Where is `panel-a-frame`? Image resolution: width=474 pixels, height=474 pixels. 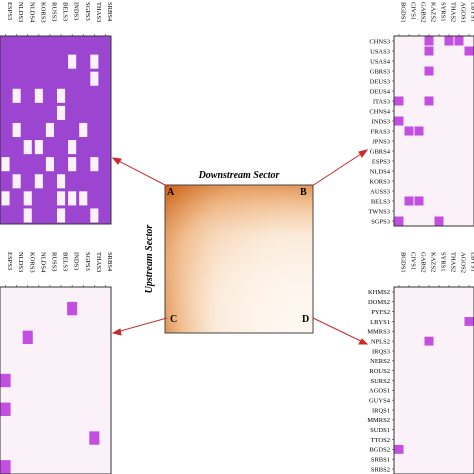 panel-a-frame is located at coordinates (56, 130).